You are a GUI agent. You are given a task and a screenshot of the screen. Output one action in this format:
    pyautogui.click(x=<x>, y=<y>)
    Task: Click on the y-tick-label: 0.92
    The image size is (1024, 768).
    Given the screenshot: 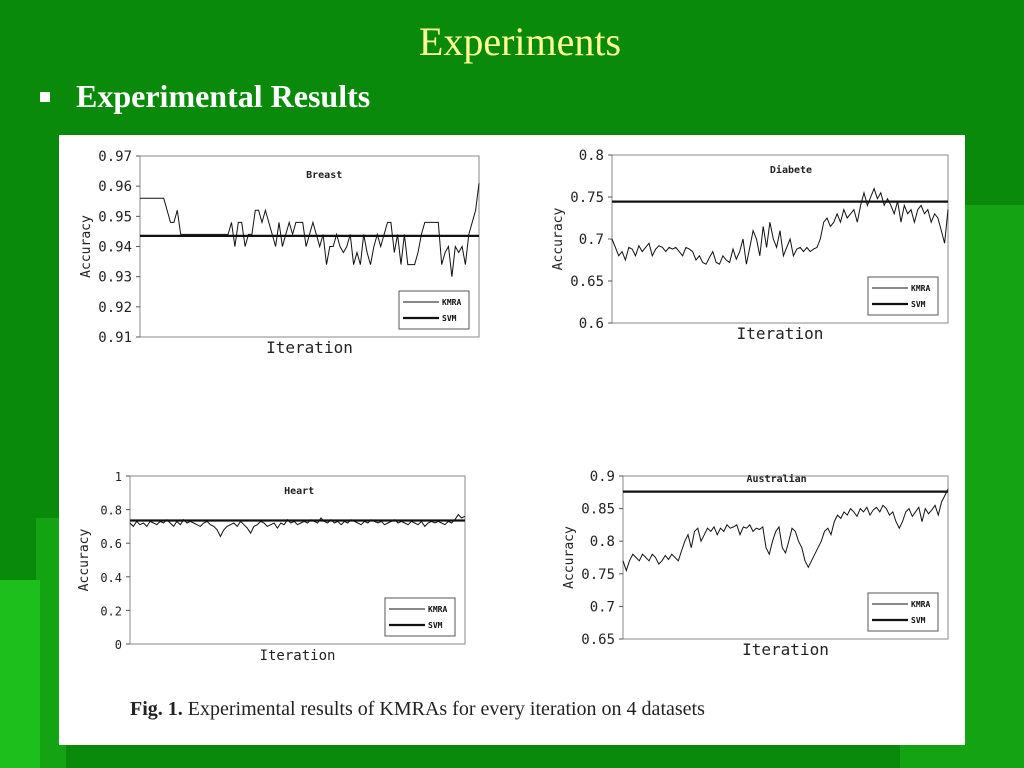 What is the action you would take?
    pyautogui.click(x=115, y=308)
    